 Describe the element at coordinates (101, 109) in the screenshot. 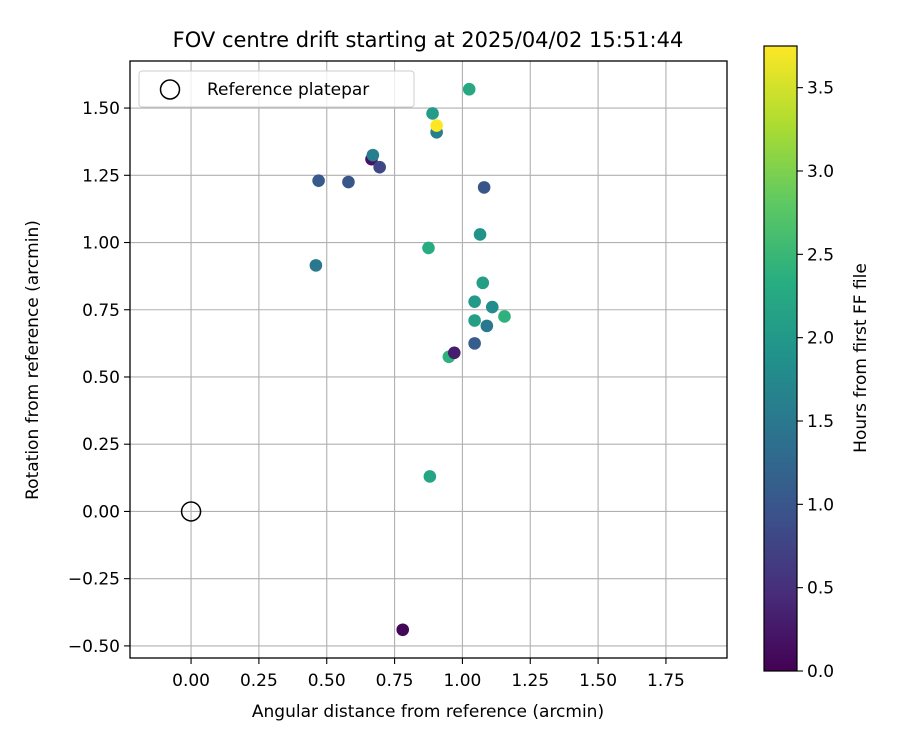

I see `y-tick-label: 1.50` at that location.